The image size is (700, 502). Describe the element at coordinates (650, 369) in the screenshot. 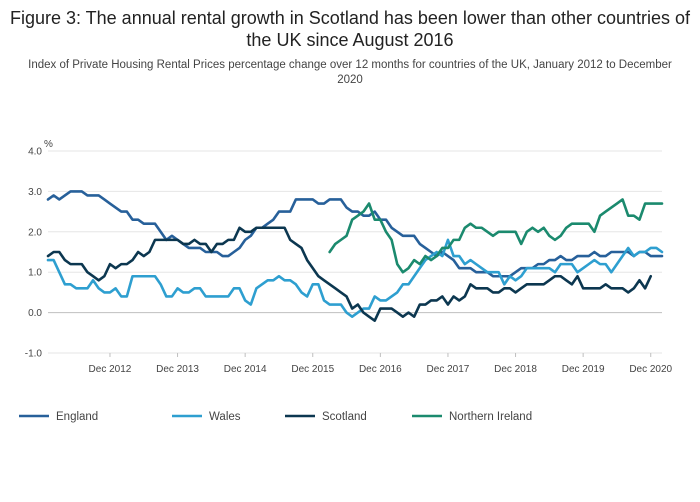

I see `x-tick-label: Dec 2020` at that location.